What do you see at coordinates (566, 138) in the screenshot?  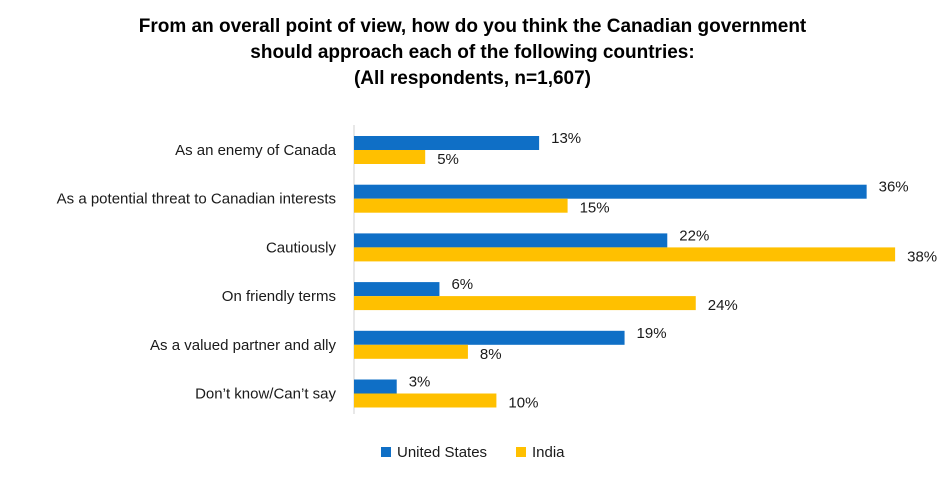 I see `data-label-united-states: 13%` at bounding box center [566, 138].